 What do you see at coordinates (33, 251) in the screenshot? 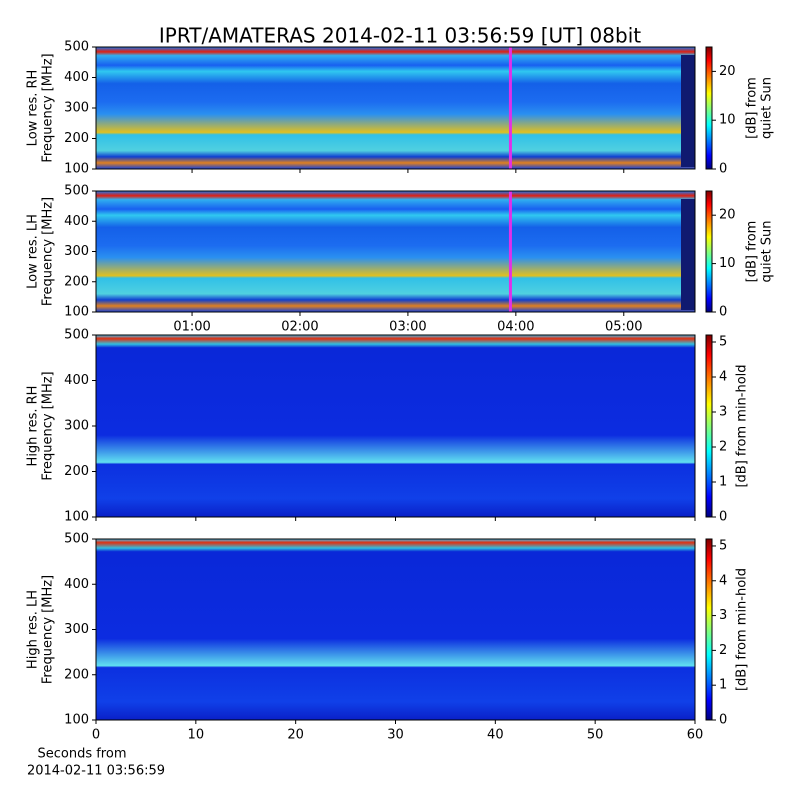
I see `y-axis-label: Low res. LH` at bounding box center [33, 251].